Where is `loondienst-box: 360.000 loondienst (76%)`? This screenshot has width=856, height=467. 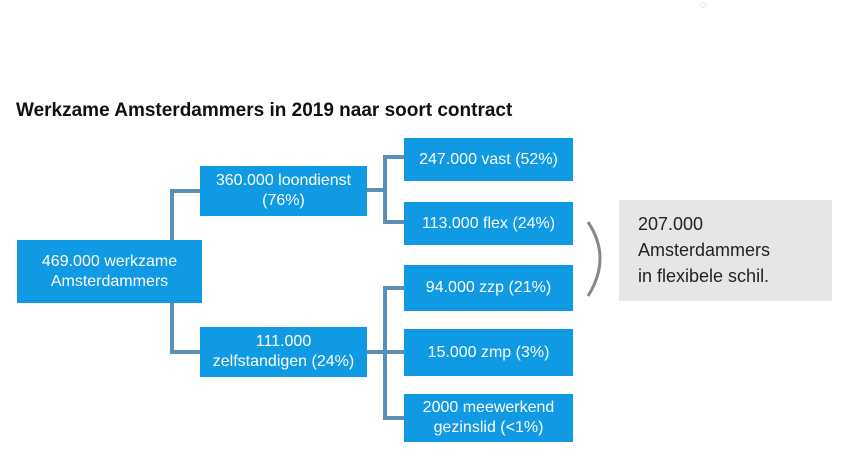 loondienst-box: 360.000 loondienst (76%) is located at coordinates (283, 191).